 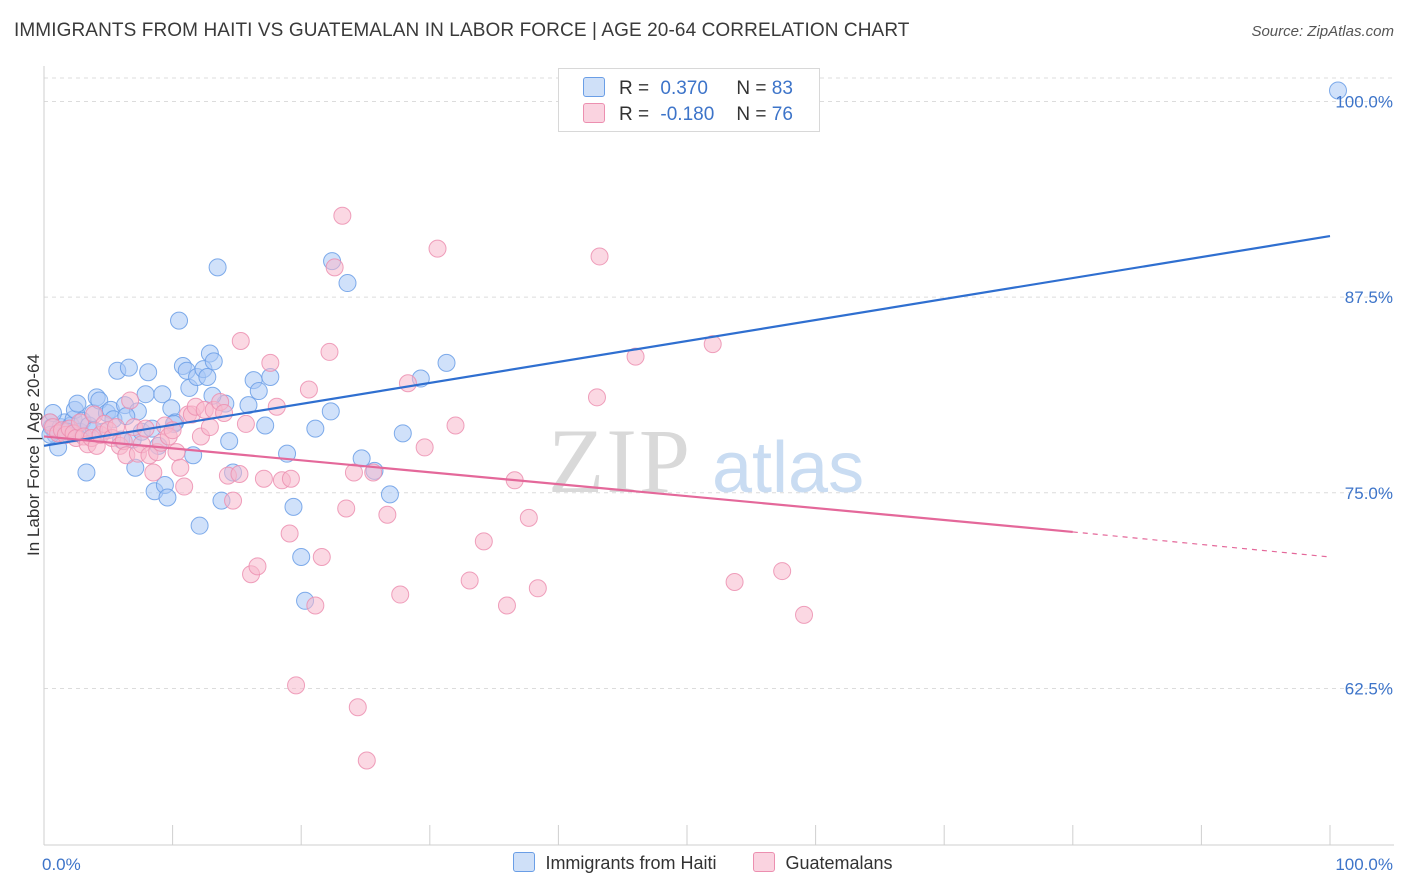 I want to click on guatemalans-swatch, so click(x=594, y=113).